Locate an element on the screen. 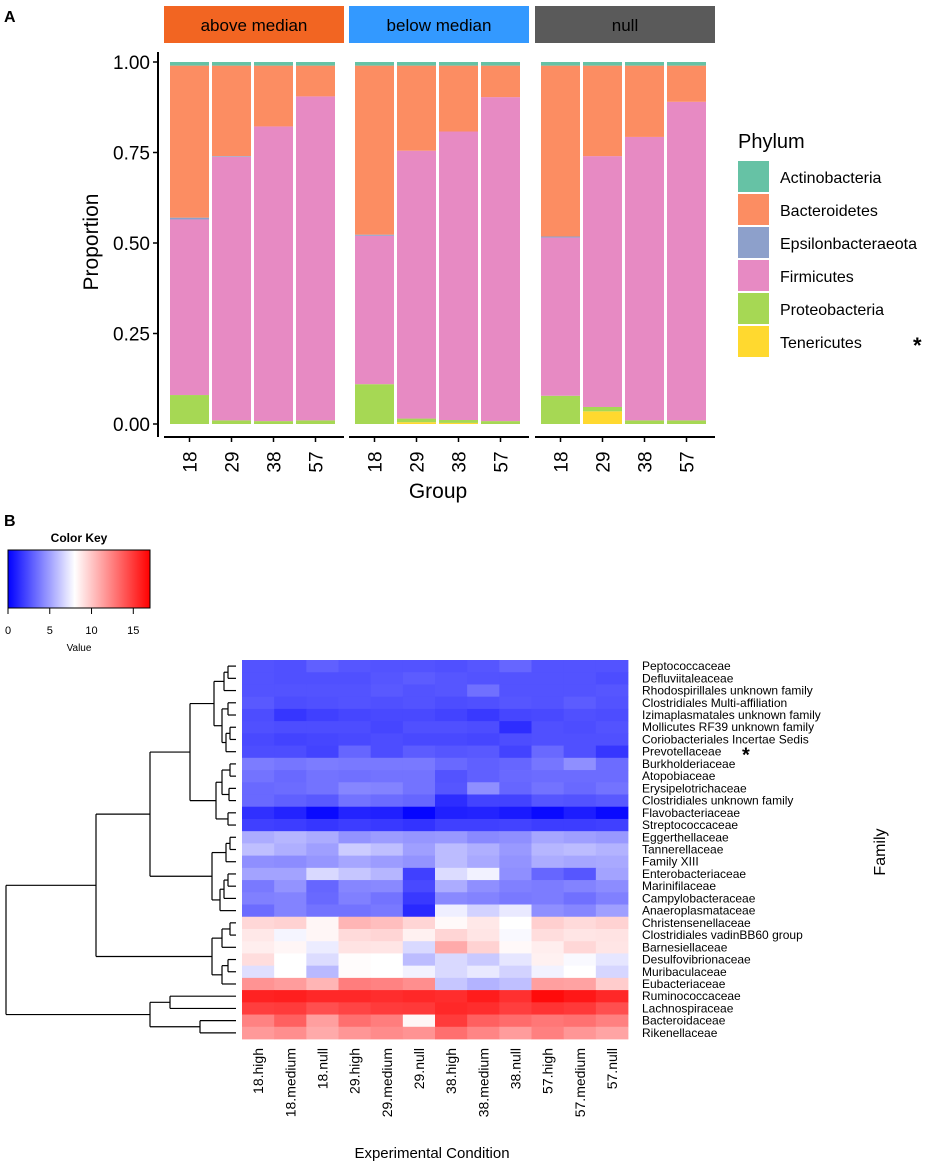 The image size is (942, 1166). color-key-tick-label: 0 is located at coordinates (8, 631).